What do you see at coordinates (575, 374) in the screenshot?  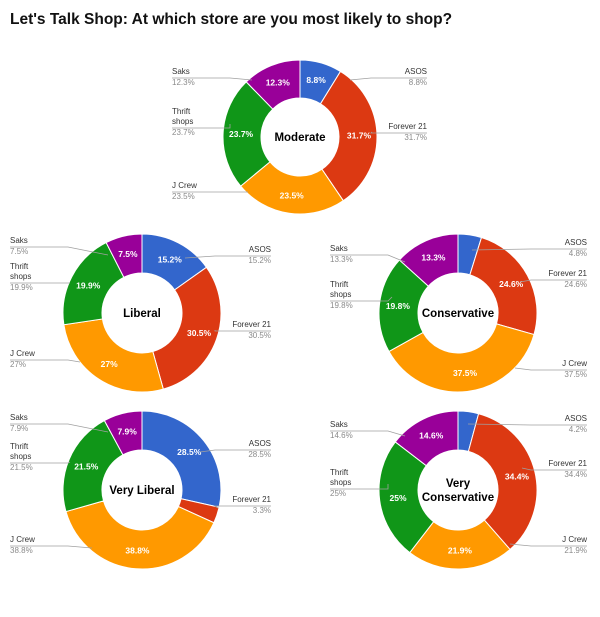 I see `legend-value: 37.5%` at bounding box center [575, 374].